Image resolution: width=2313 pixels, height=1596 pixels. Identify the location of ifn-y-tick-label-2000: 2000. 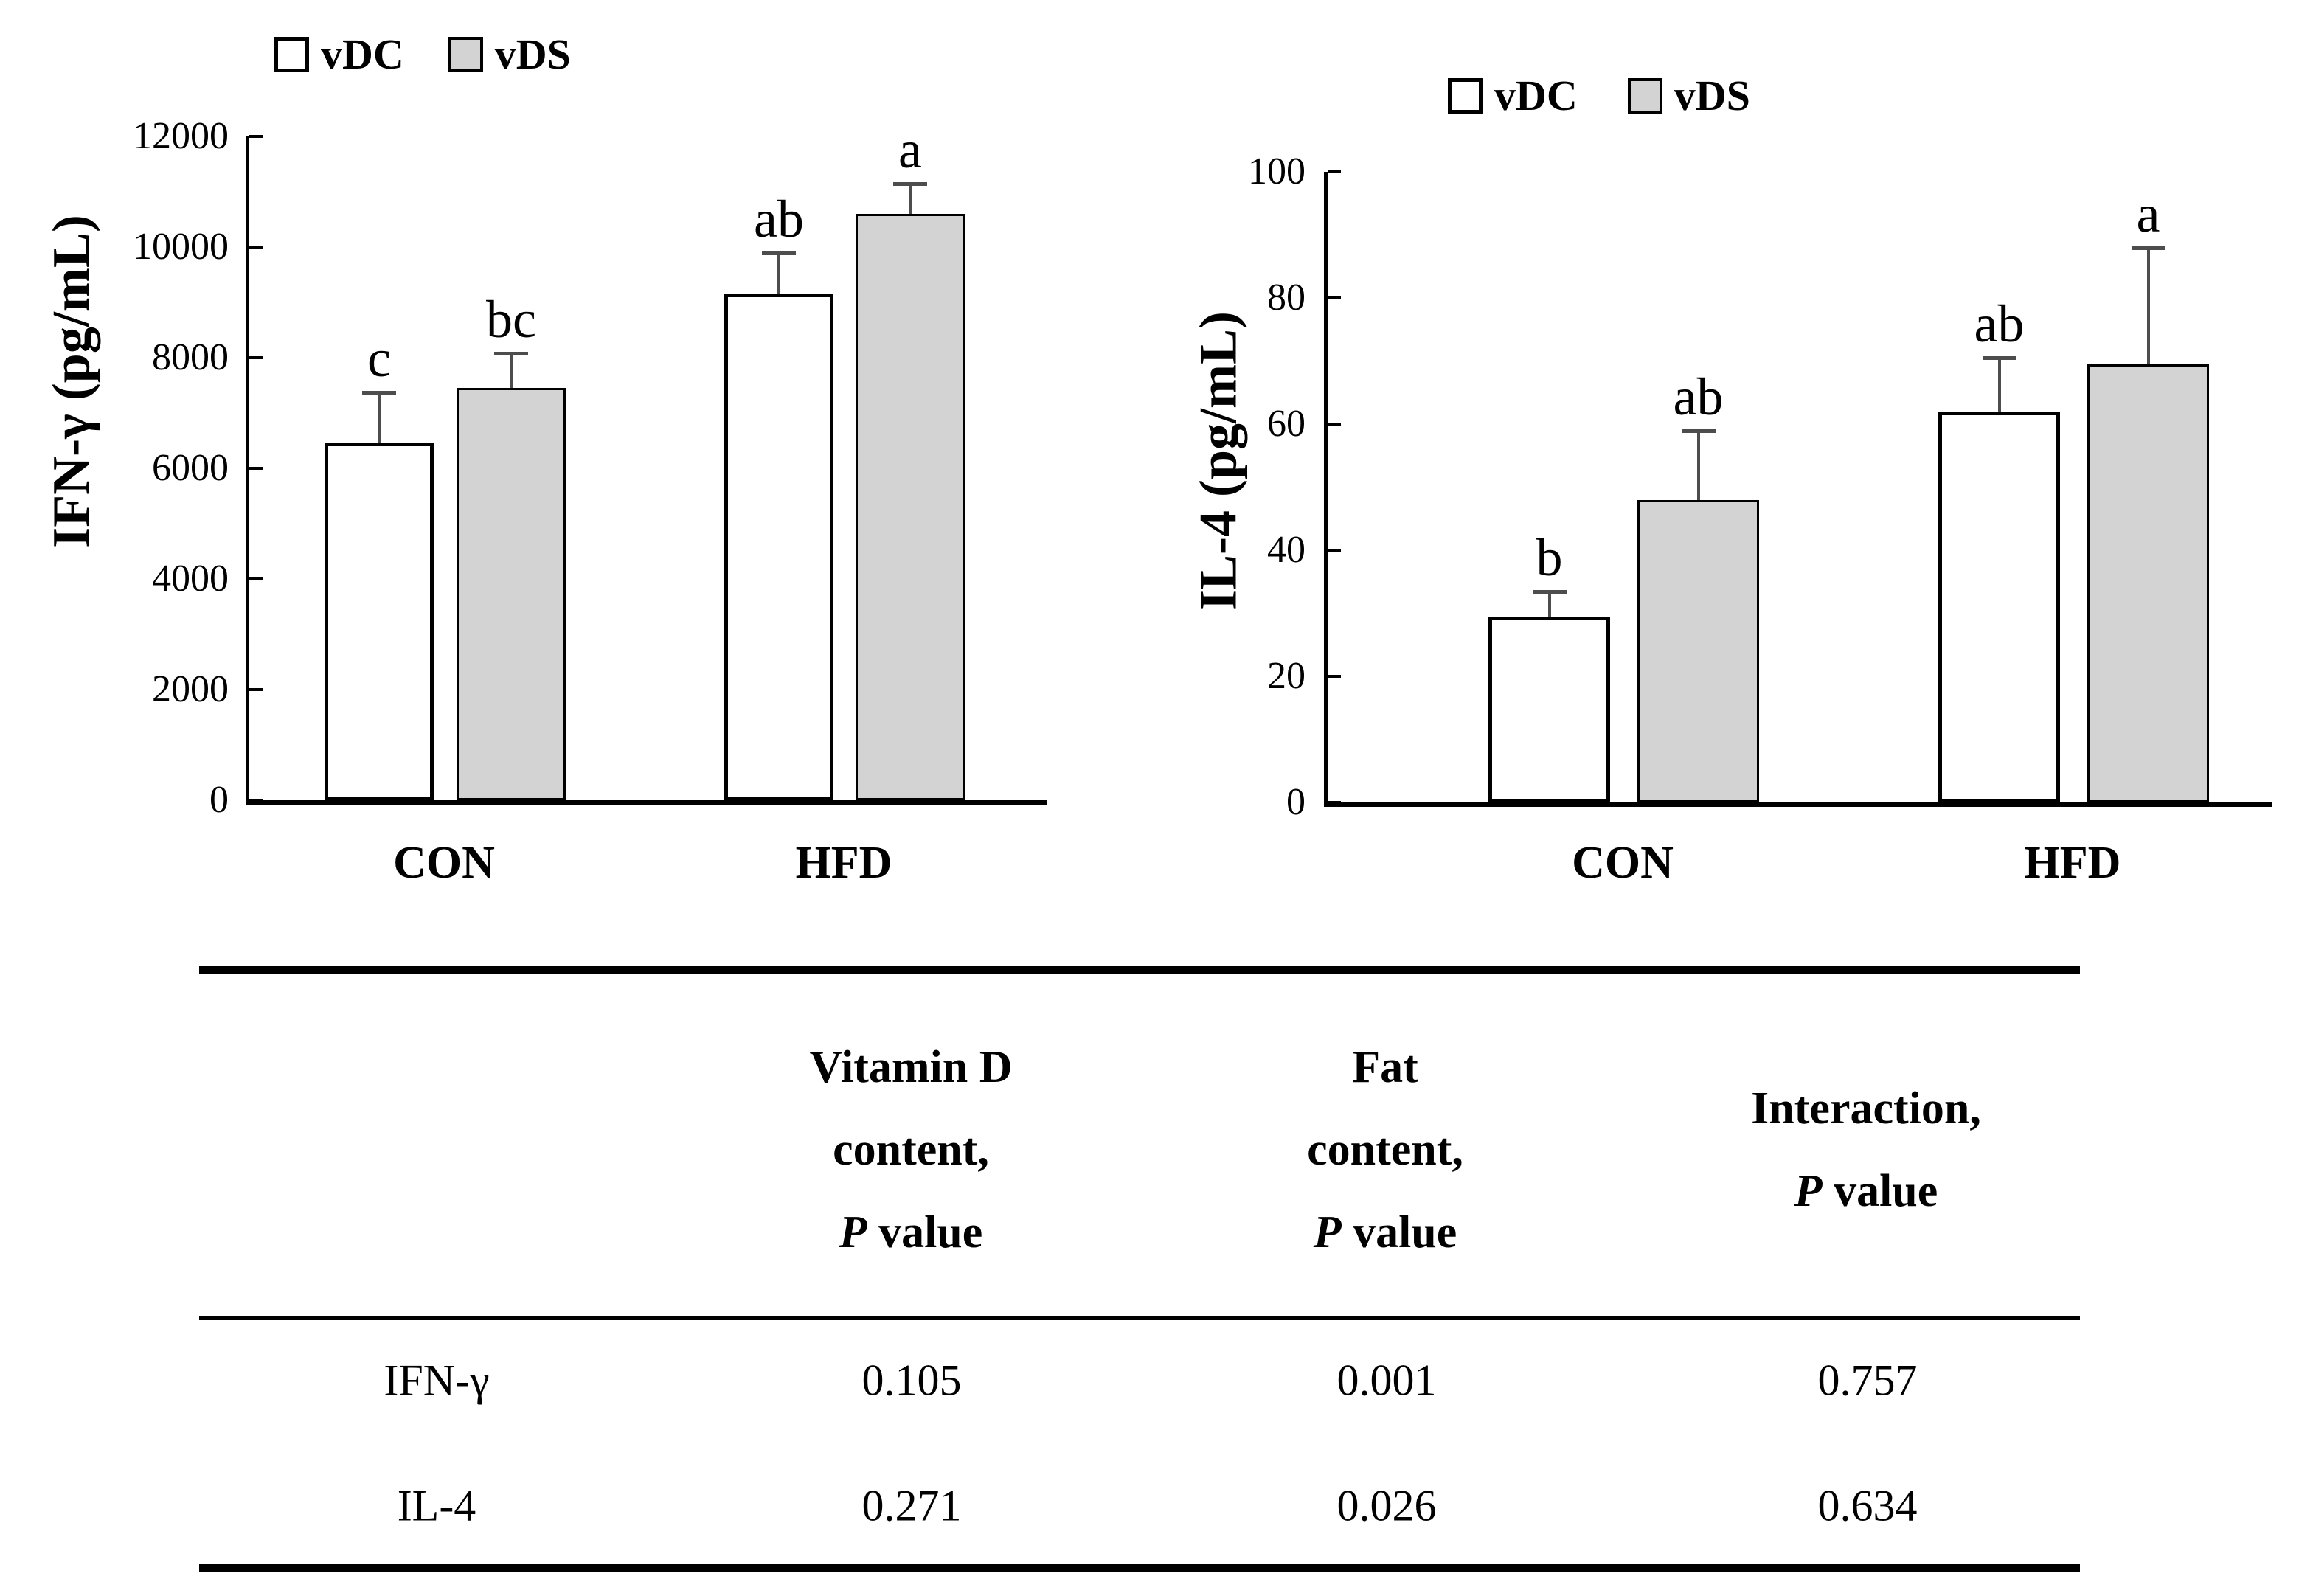
(190, 689).